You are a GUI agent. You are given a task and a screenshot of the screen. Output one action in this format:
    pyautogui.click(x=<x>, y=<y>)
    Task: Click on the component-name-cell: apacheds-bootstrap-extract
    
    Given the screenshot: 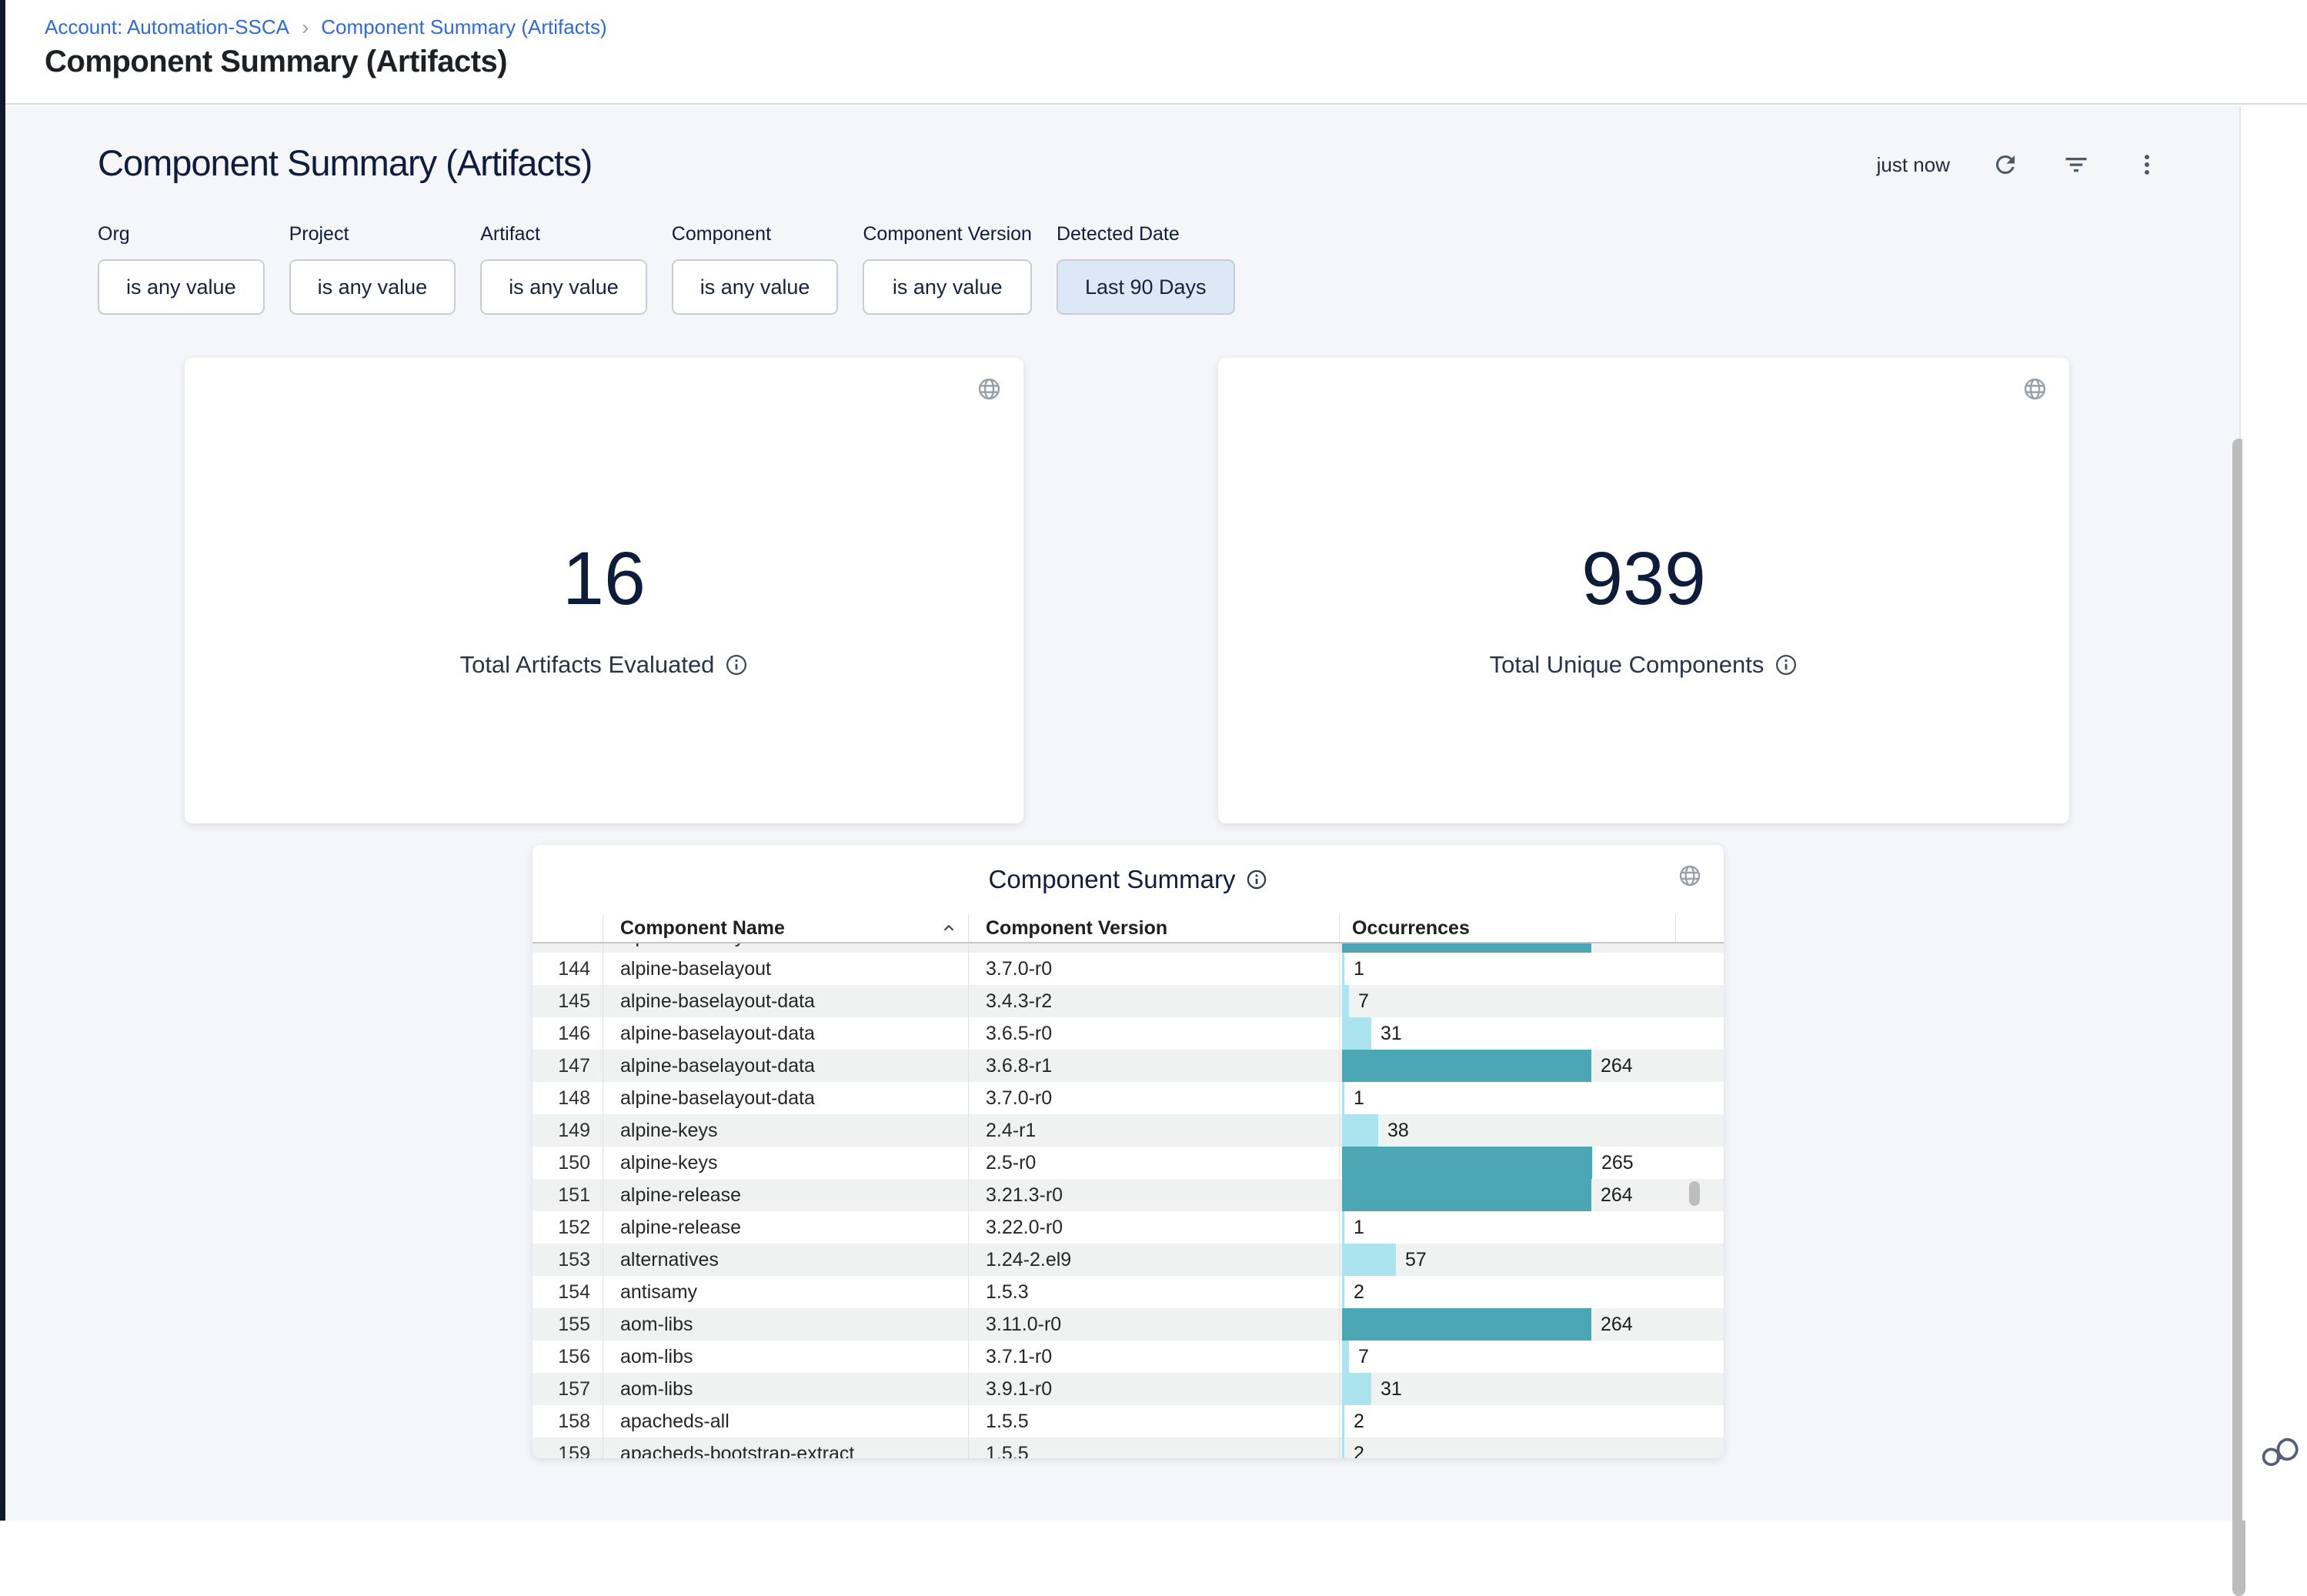 What is the action you would take?
    pyautogui.click(x=785, y=1448)
    